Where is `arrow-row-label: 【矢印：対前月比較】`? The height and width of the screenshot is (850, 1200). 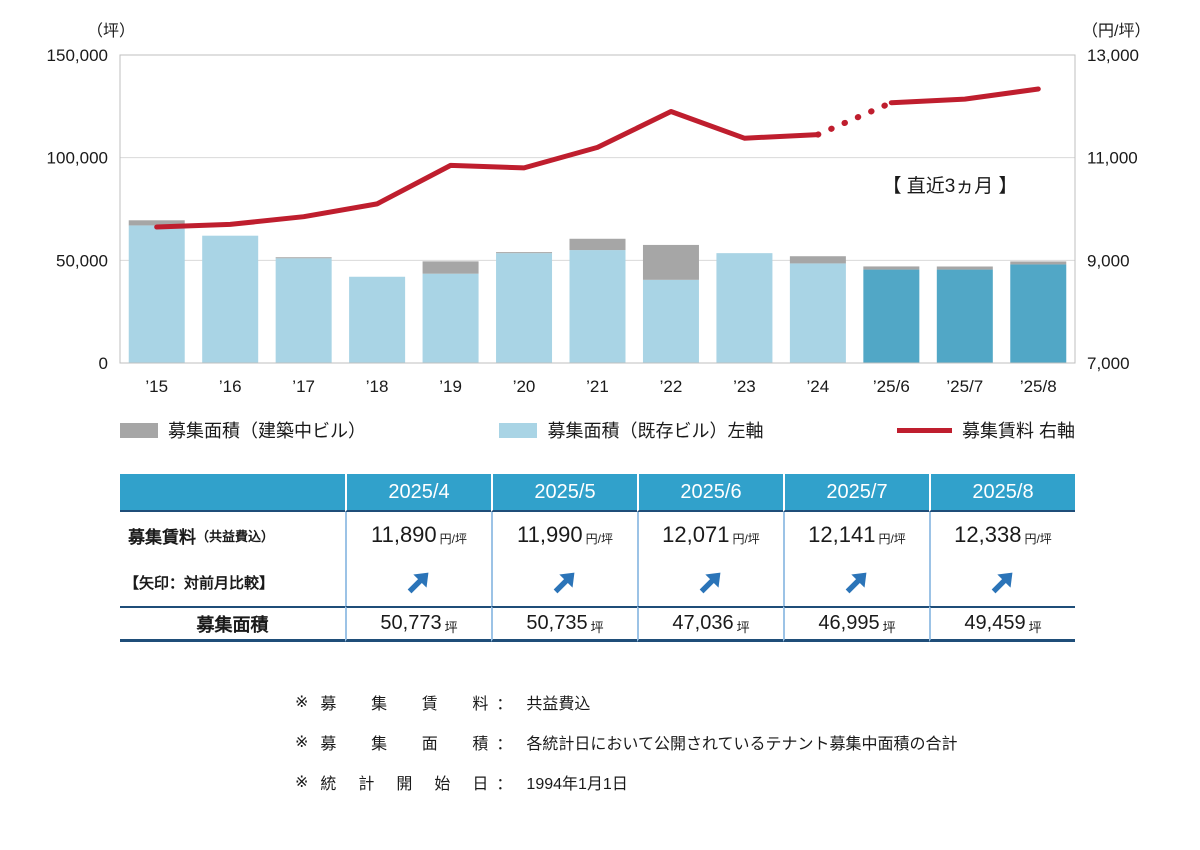 arrow-row-label: 【矢印：対前月比較】 is located at coordinates (199, 583).